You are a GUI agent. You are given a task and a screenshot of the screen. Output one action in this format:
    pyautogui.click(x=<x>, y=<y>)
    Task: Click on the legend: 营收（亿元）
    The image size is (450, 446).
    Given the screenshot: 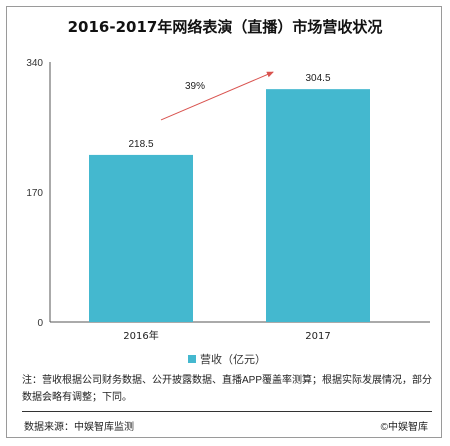 What is the action you would take?
    pyautogui.click(x=227, y=359)
    